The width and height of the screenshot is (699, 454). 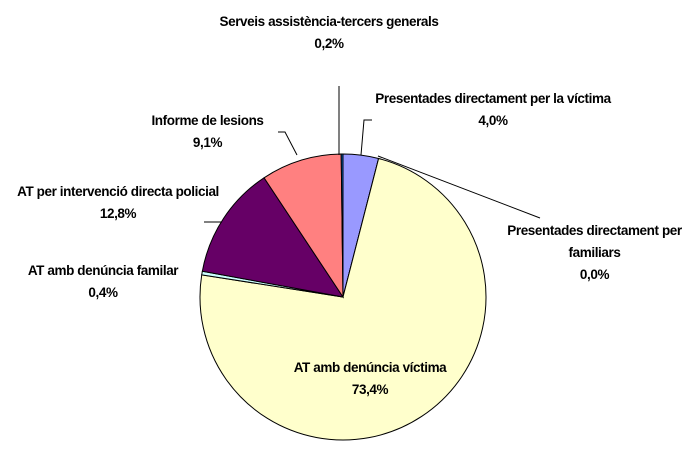 What do you see at coordinates (370, 367) in the screenshot?
I see `category-label: AT amb denúncia víctima` at bounding box center [370, 367].